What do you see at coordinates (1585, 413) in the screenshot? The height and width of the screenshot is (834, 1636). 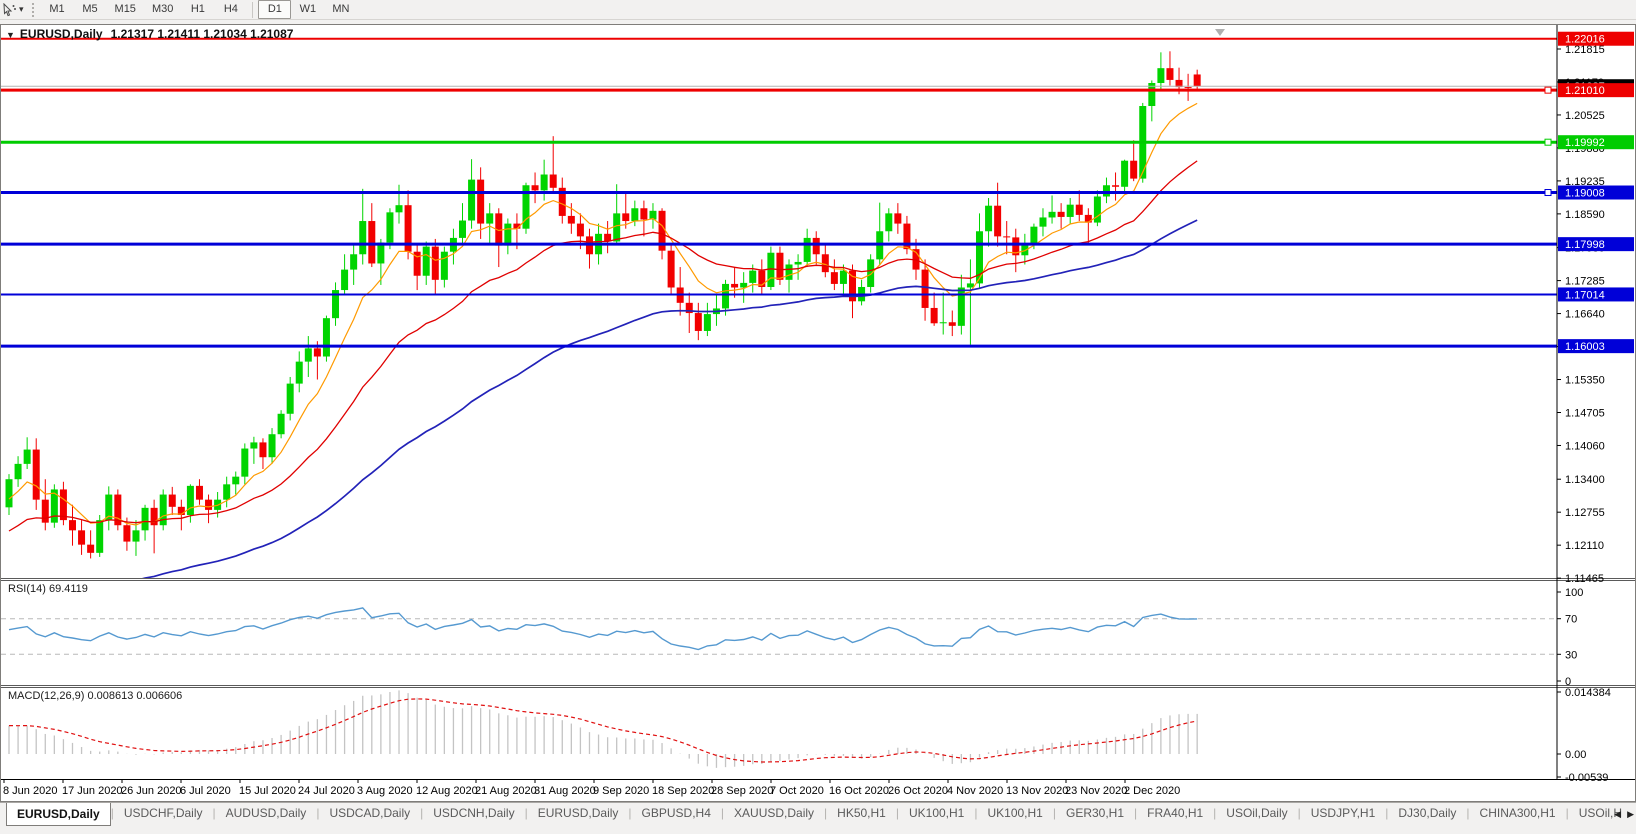 I see `price-tick-label: 1.14705` at bounding box center [1585, 413].